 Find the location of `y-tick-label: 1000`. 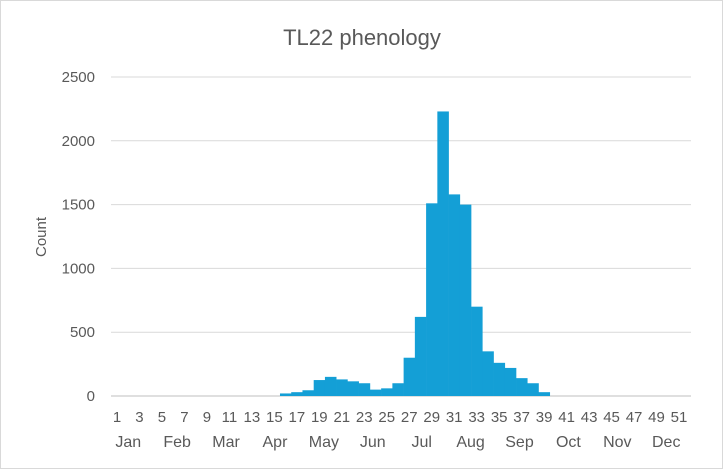

y-tick-label: 1000 is located at coordinates (78, 268).